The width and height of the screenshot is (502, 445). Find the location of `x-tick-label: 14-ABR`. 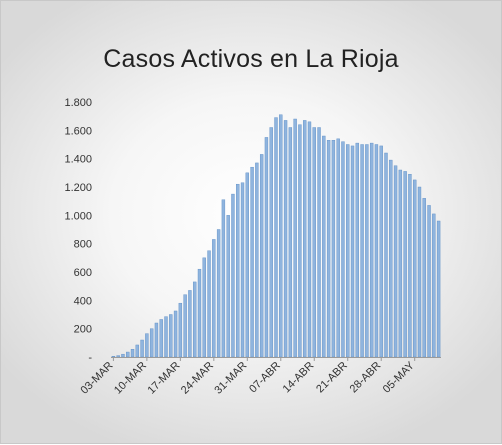

x-tick-label: 14-ABR is located at coordinates (299, 378).